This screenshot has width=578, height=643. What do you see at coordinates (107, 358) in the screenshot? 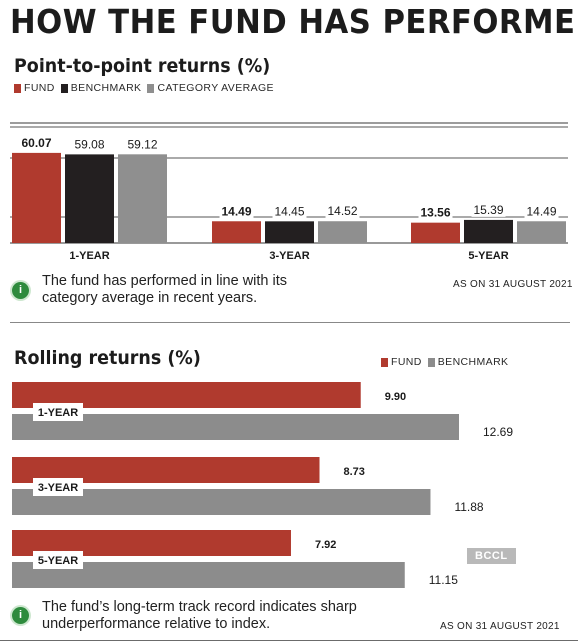
I see `rolling-title: Rolling returns (%)` at bounding box center [107, 358].